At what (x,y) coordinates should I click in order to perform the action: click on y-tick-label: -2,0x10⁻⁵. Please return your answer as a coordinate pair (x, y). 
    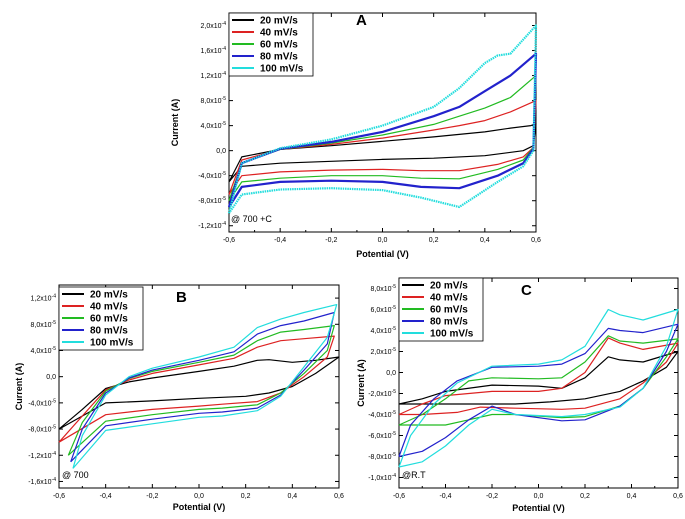
    Looking at the image, I should click on (382, 393).